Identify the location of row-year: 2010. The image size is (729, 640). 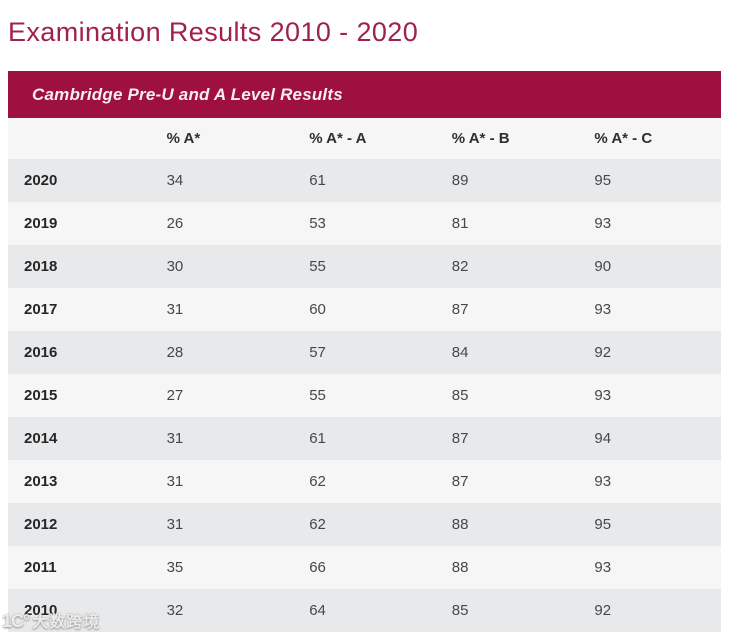
(41, 611).